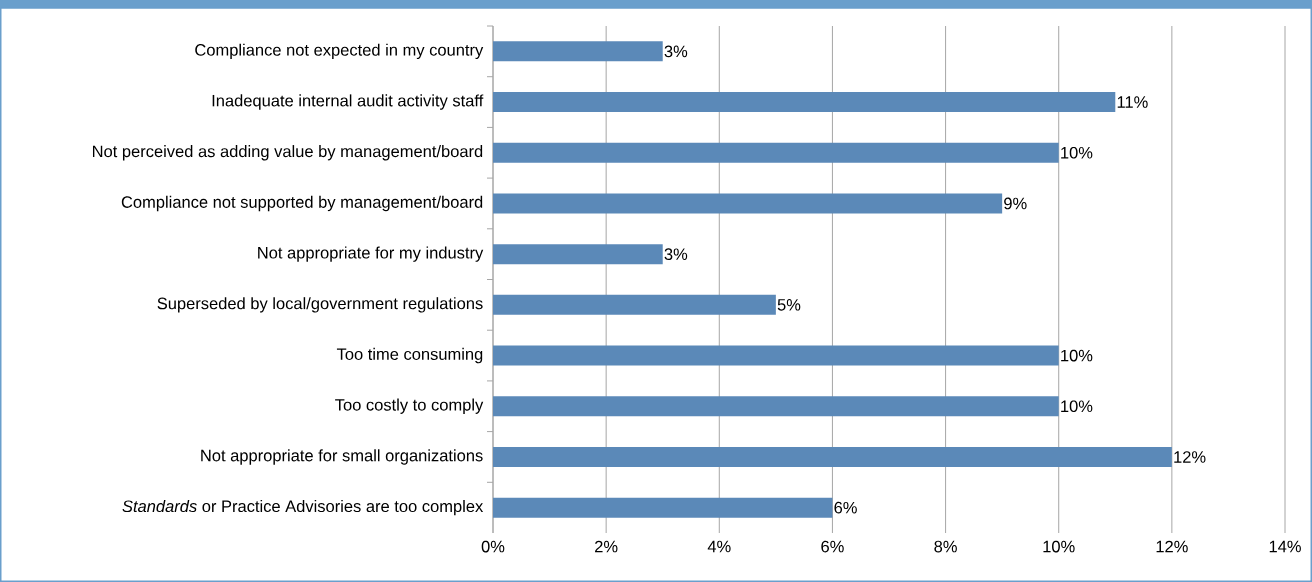 The height and width of the screenshot is (582, 1312). What do you see at coordinates (302, 203) in the screenshot?
I see `y-tick-label: Compliance not supported by management/board` at bounding box center [302, 203].